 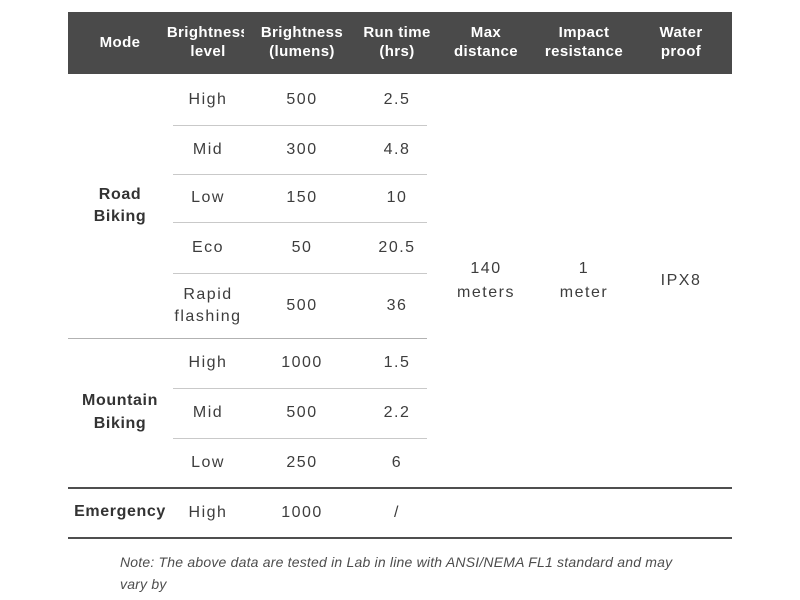 What do you see at coordinates (397, 43) in the screenshot?
I see `header-run-time: Run time (hrs)` at bounding box center [397, 43].